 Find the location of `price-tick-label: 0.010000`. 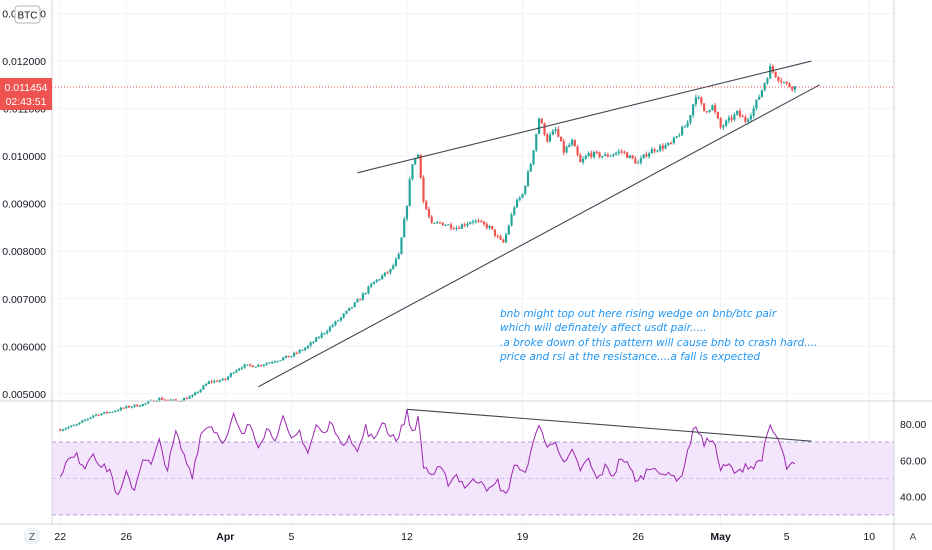

price-tick-label: 0.010000 is located at coordinates (24, 157).